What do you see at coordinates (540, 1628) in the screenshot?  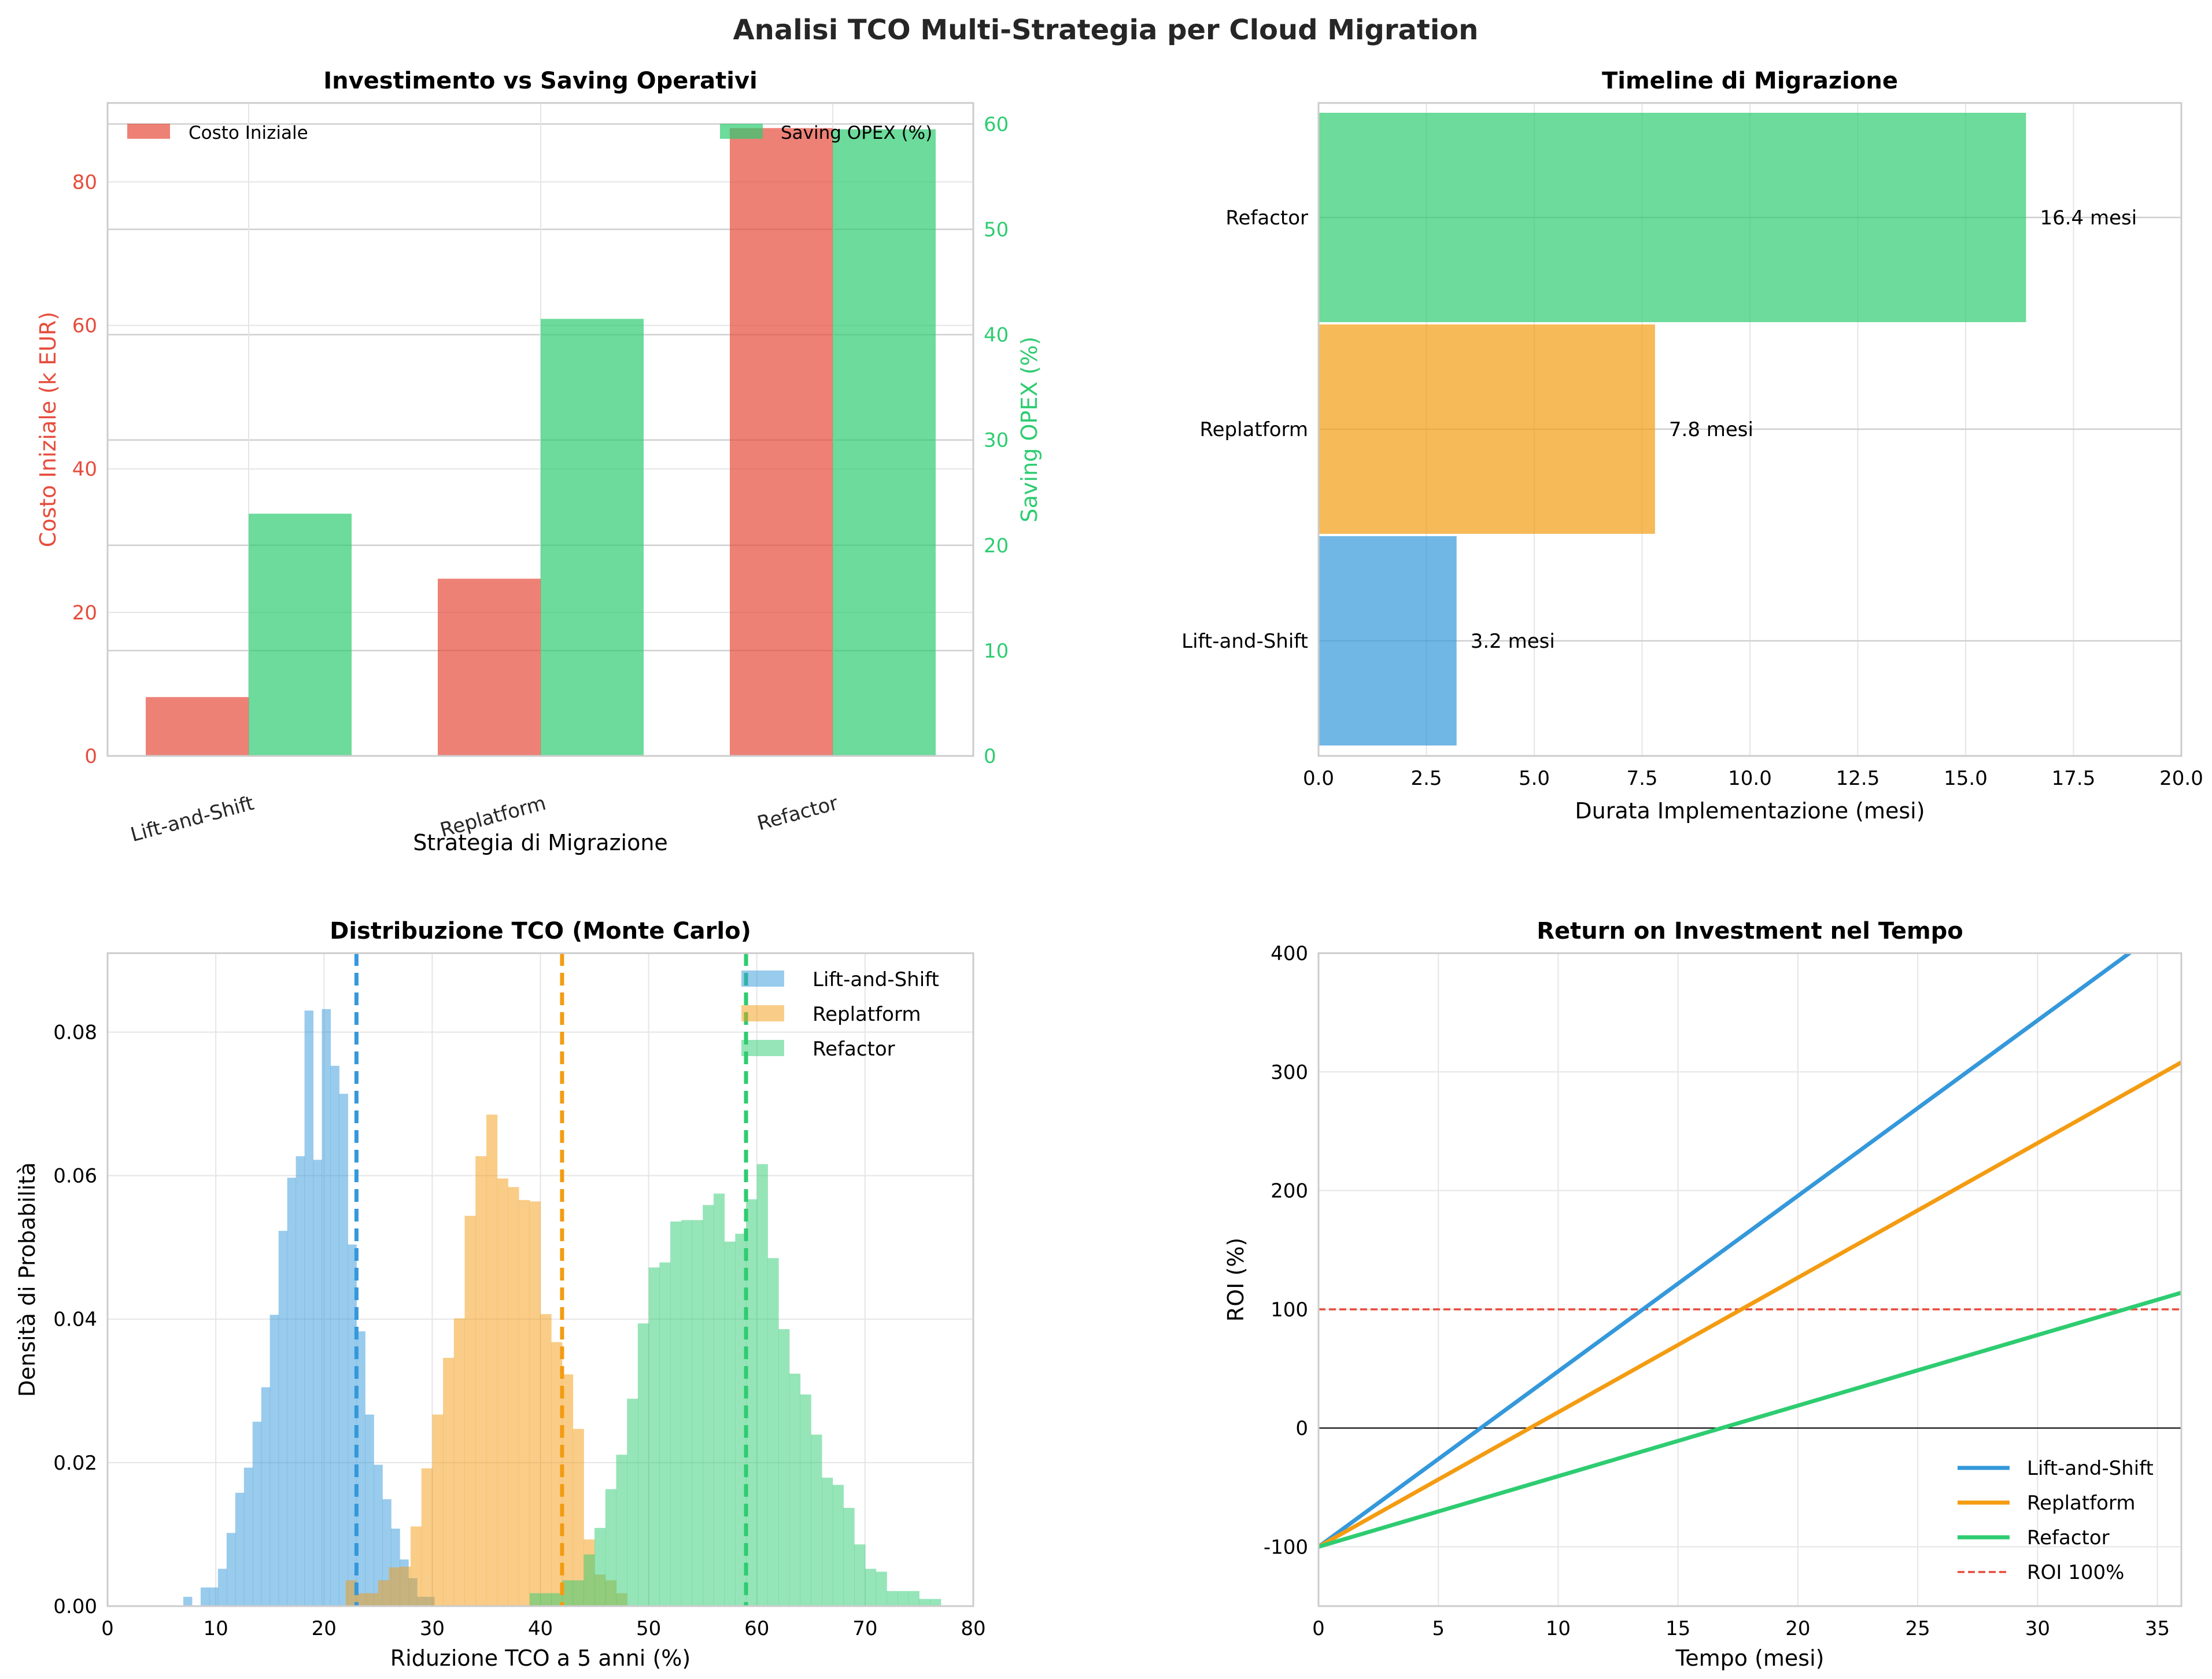 I see `x-tick-label: 40` at bounding box center [540, 1628].